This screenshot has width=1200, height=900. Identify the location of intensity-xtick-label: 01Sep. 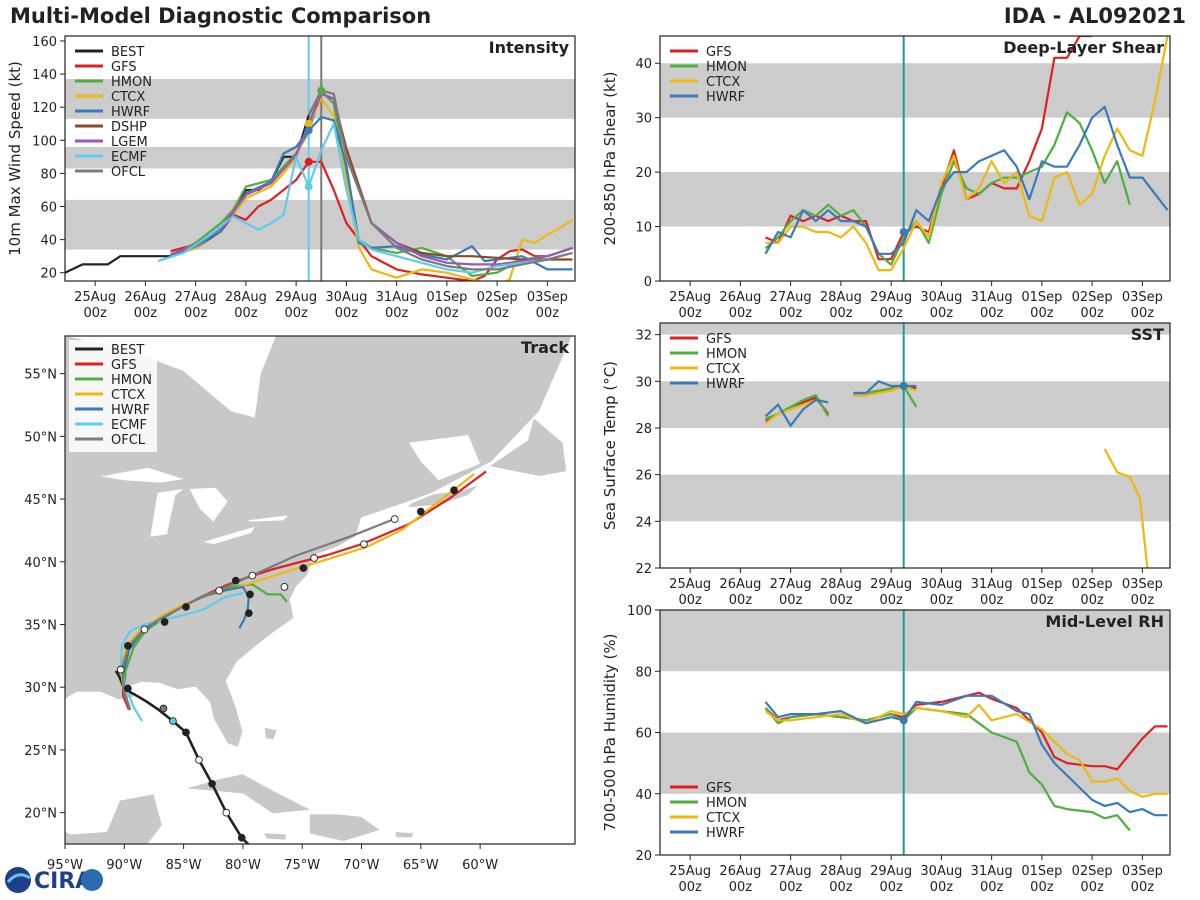
(446, 297).